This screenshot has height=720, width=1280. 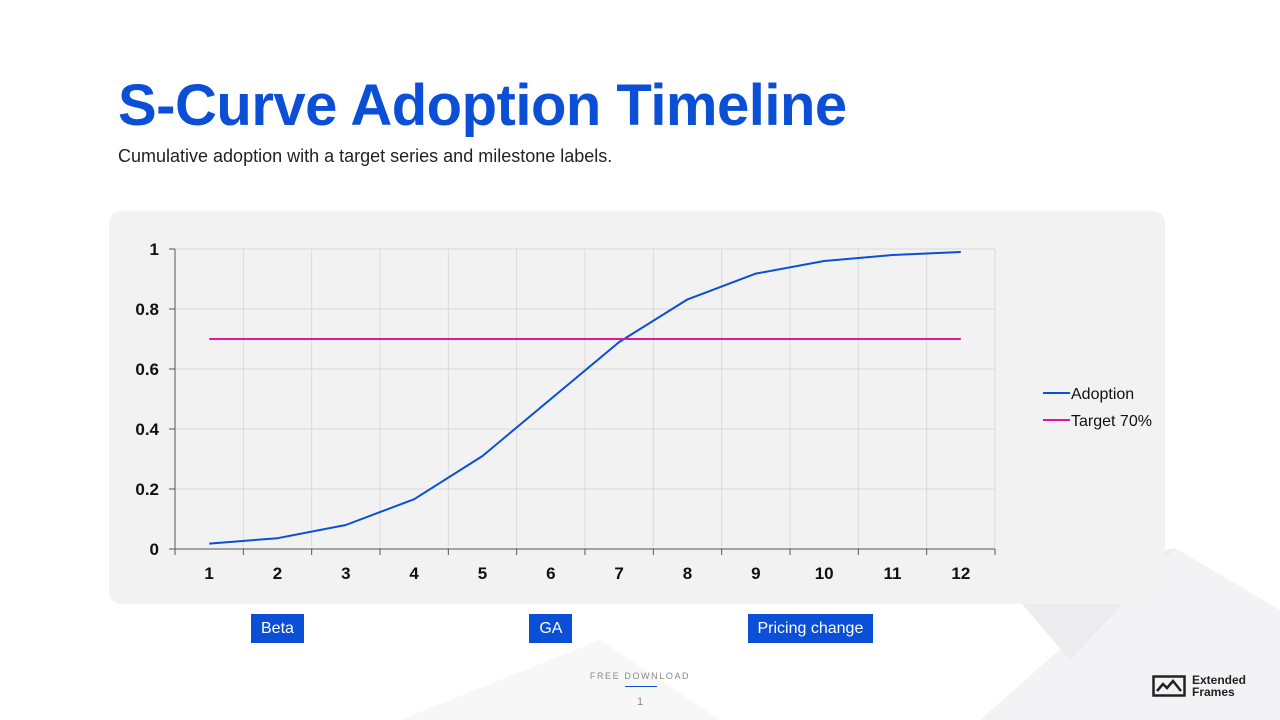 What do you see at coordinates (893, 573) in the screenshot?
I see `x-tick-label: 11` at bounding box center [893, 573].